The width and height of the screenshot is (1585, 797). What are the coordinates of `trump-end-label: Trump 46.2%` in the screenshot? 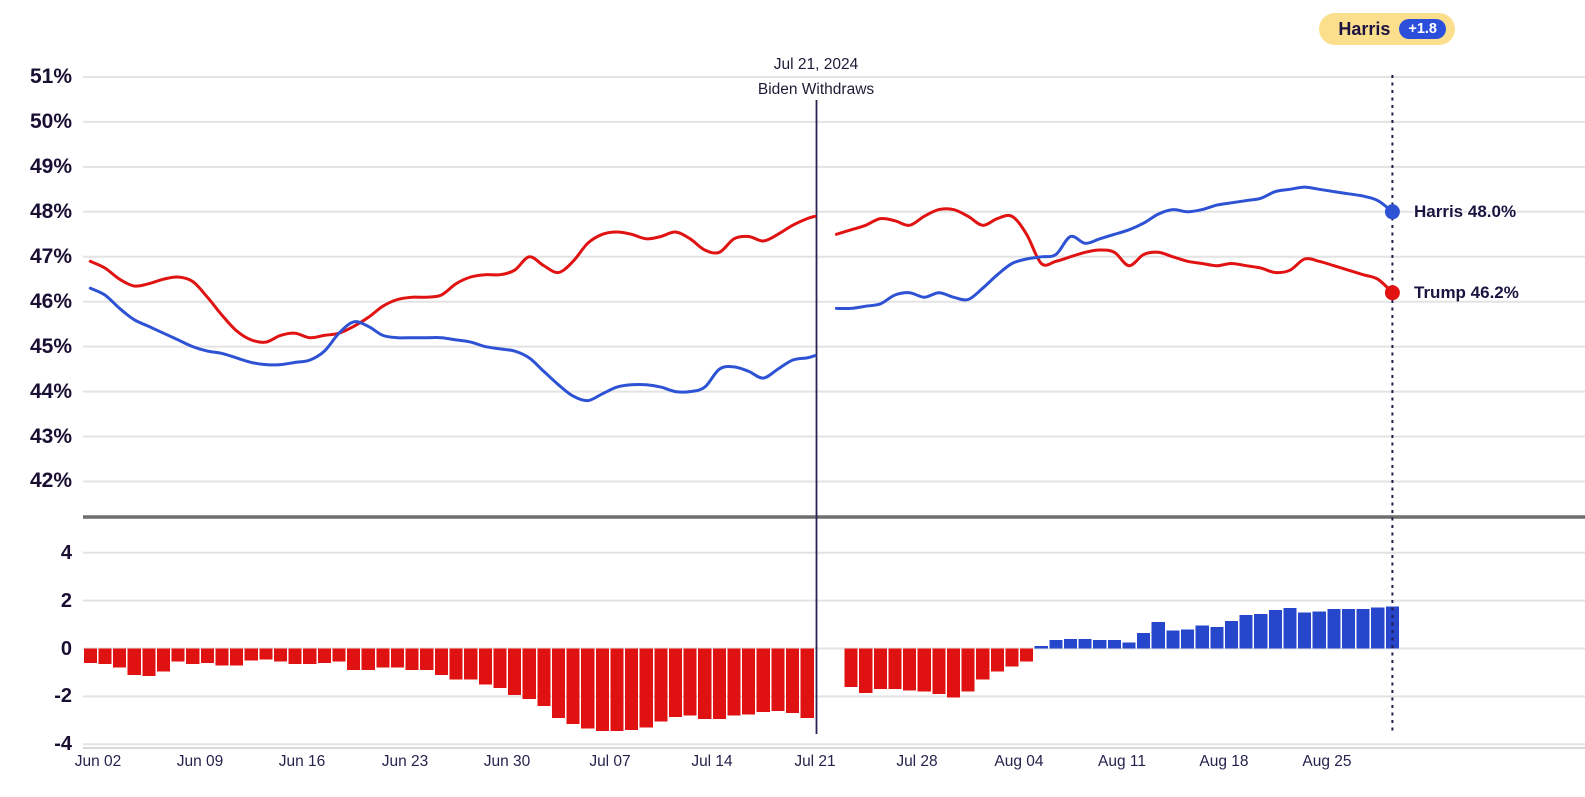 It's located at (1466, 292).